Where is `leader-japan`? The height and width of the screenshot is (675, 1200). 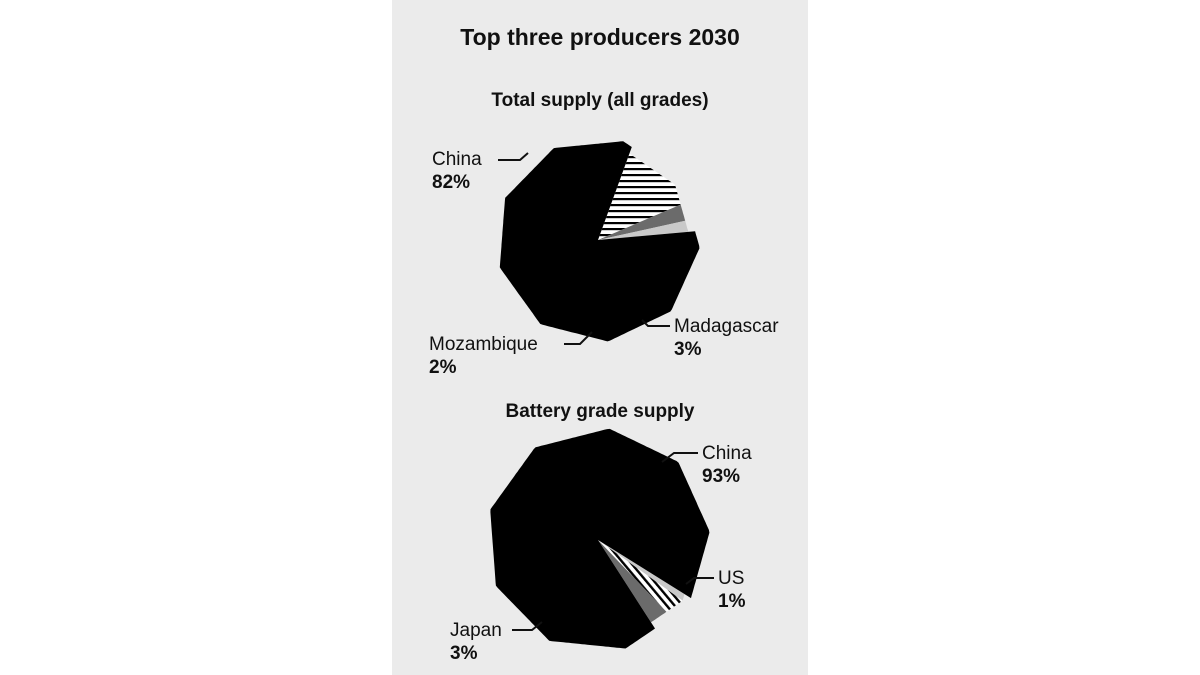
leader-japan is located at coordinates (527, 626).